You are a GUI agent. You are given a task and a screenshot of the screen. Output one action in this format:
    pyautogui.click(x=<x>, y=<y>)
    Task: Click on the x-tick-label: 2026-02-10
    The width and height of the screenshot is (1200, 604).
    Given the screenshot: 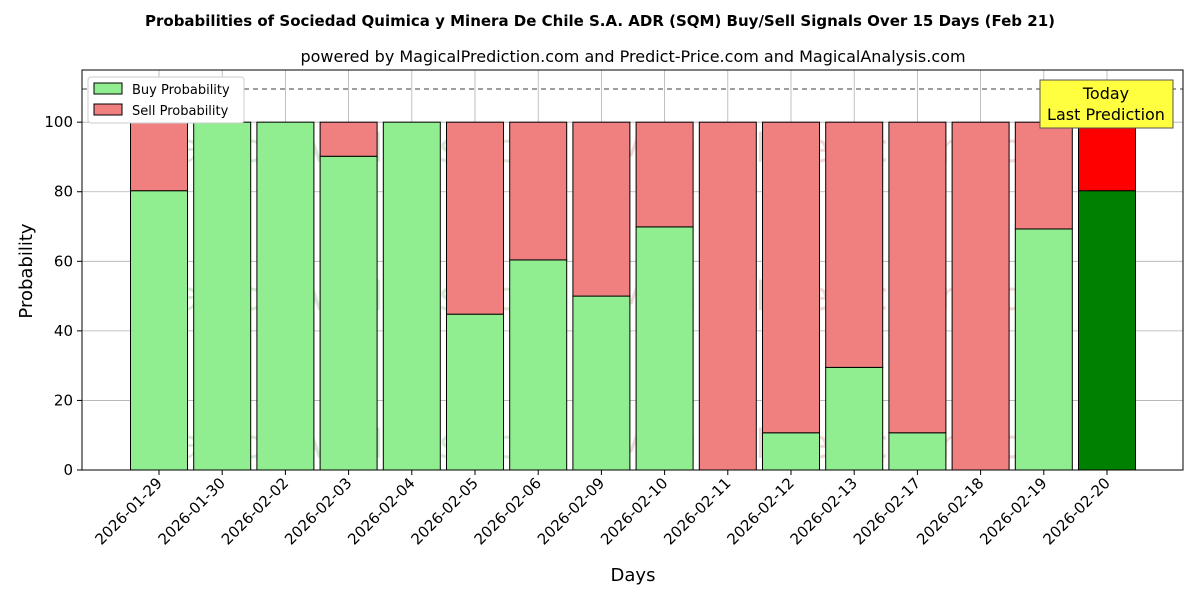 What is the action you would take?
    pyautogui.click(x=634, y=511)
    